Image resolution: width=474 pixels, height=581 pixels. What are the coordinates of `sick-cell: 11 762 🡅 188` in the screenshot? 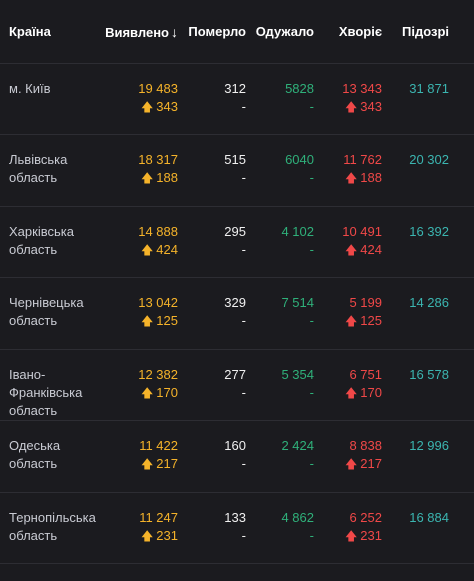 It's located at (348, 169).